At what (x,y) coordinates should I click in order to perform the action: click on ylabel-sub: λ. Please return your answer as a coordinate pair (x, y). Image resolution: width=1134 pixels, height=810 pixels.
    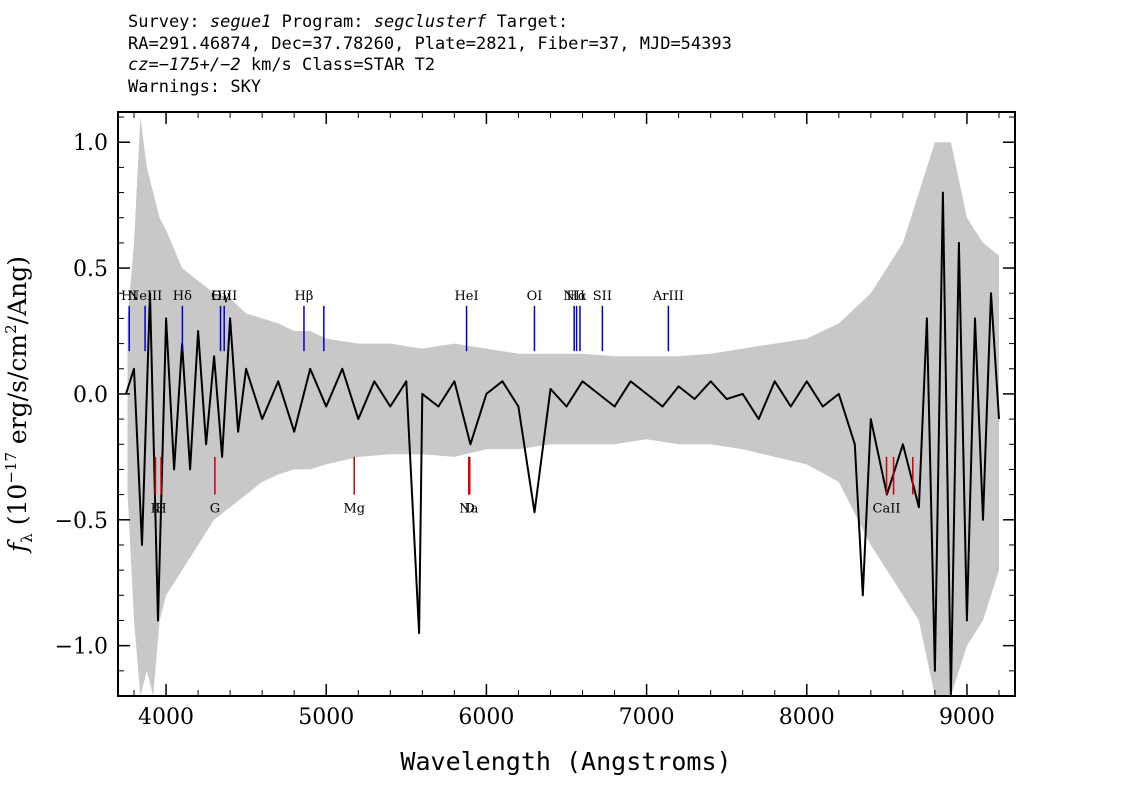
    Looking at the image, I should click on (27, 538).